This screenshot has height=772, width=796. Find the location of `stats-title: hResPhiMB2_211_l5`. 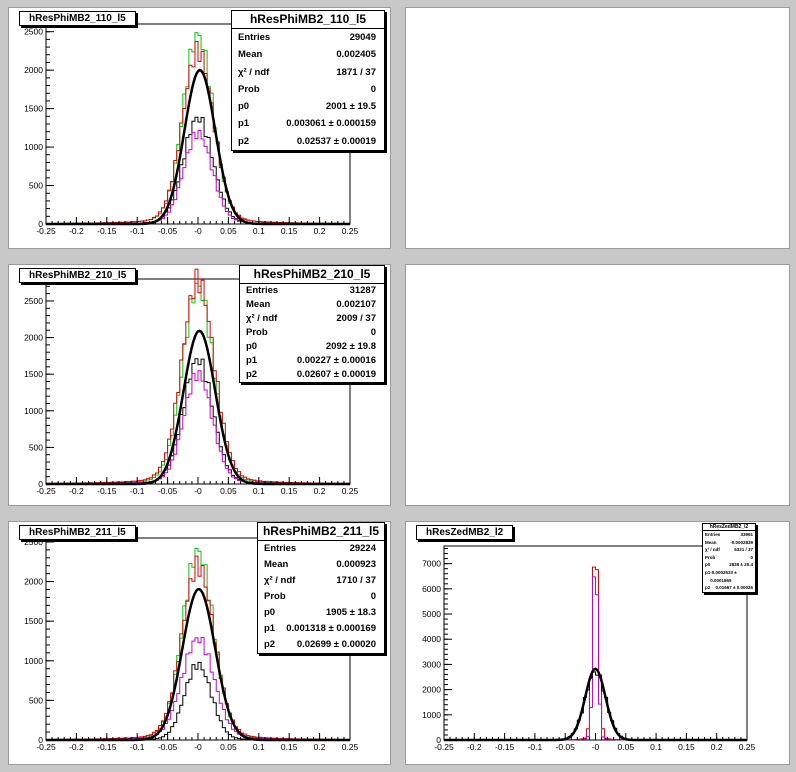

stats-title: hResPhiMB2_211_l5 is located at coordinates (321, 532).